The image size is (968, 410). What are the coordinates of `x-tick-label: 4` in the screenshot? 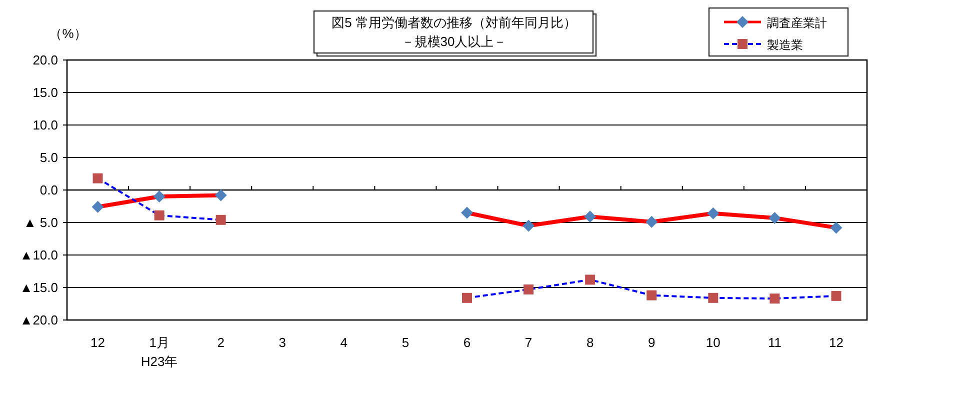 It's located at (344, 342).